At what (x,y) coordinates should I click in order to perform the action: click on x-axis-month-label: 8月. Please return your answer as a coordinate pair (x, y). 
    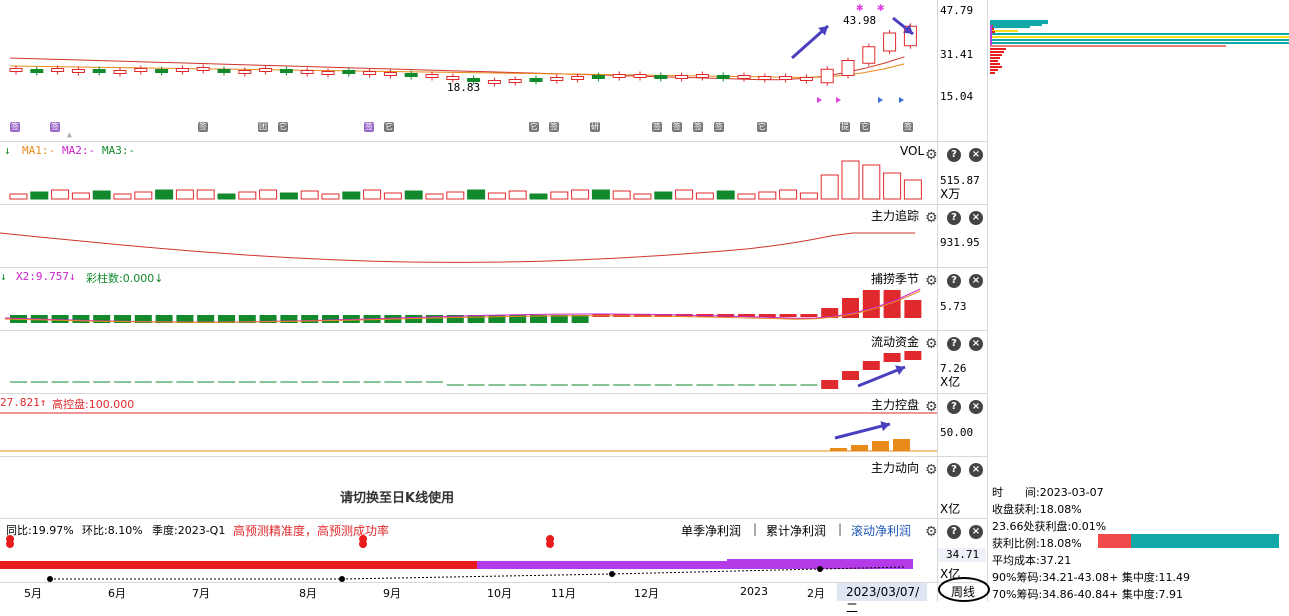
    Looking at the image, I should click on (308, 593).